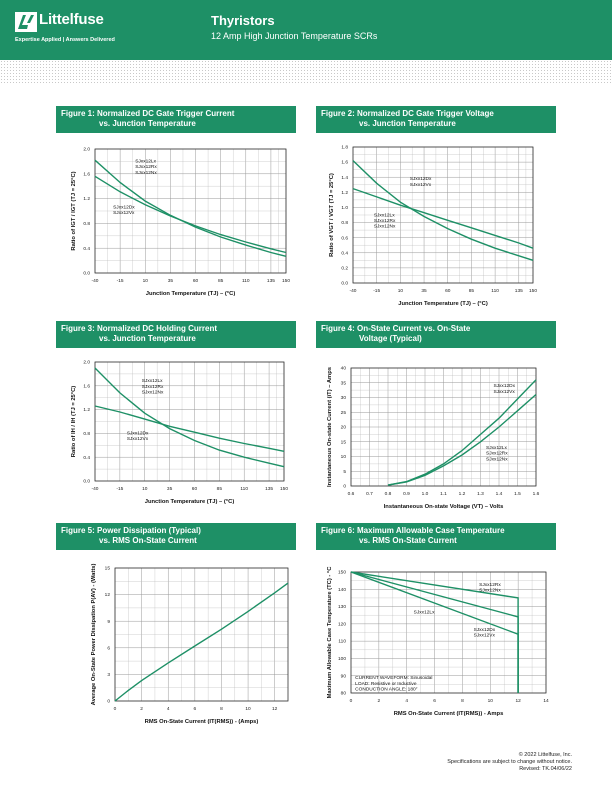 The height and width of the screenshot is (792, 612). Describe the element at coordinates (139, 328) in the screenshot. I see `figure-3-title-line1: Figure 3: Normalized DC Holding Current` at that location.